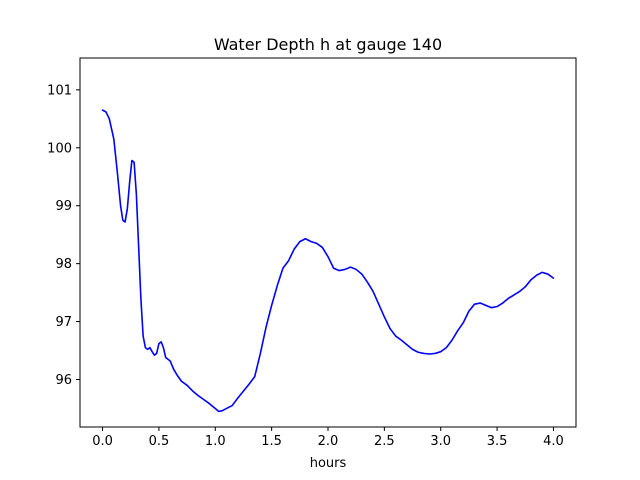 The image size is (640, 480). Describe the element at coordinates (497, 441) in the screenshot. I see `x-tick-label: 3.5` at that location.